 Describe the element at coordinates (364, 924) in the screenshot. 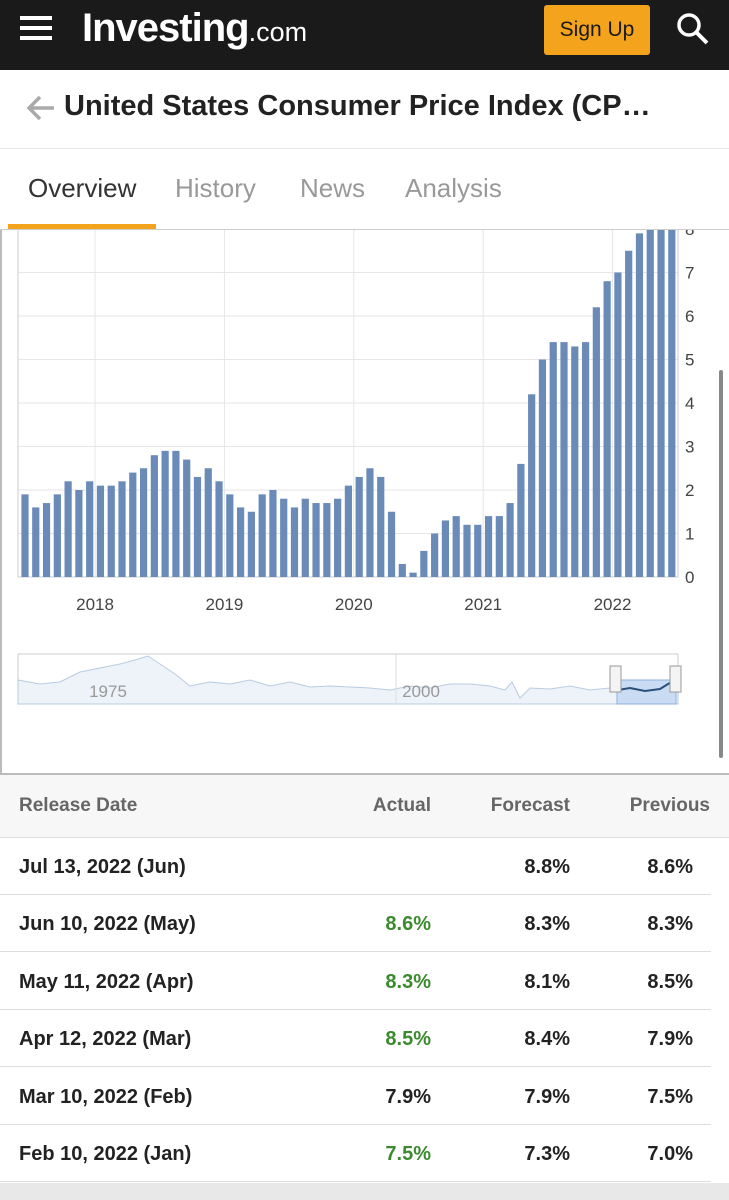

I see `table-row: Jun 10, 2022 (May) 8.6% 8.3% 8.3%` at that location.